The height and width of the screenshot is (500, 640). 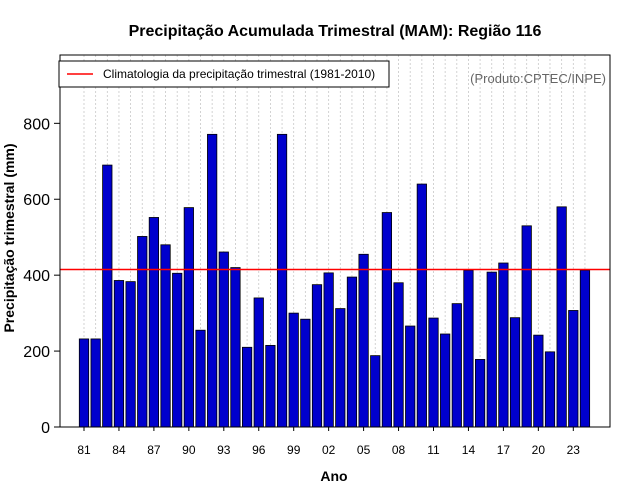 What do you see at coordinates (224, 450) in the screenshot?
I see `x-tick-label: 93` at bounding box center [224, 450].